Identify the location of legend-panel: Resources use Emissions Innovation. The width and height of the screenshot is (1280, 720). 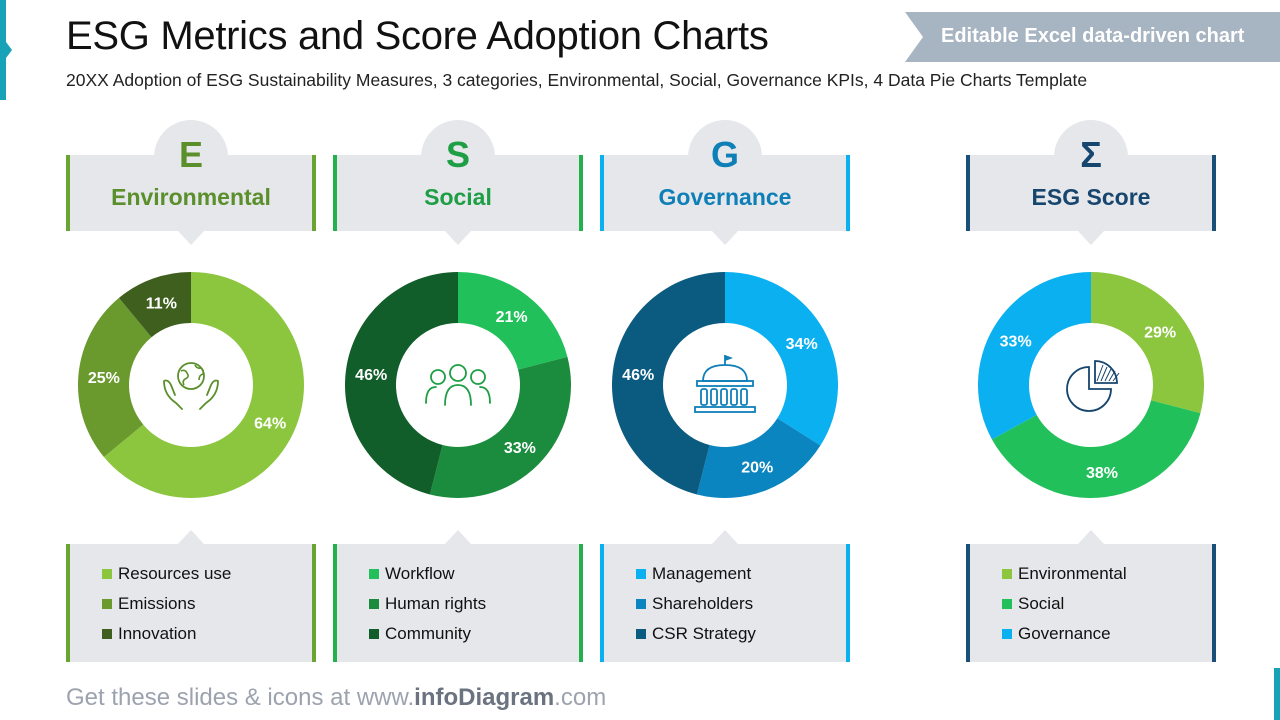
(191, 603).